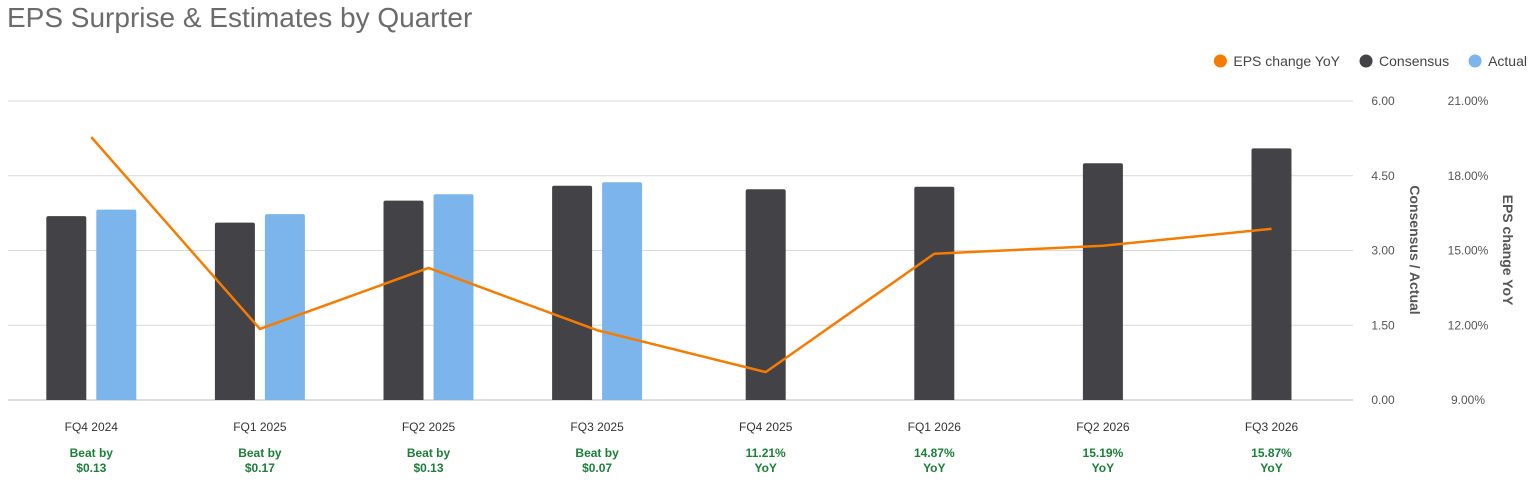  I want to click on category-label: FQ2 2025, so click(429, 427).